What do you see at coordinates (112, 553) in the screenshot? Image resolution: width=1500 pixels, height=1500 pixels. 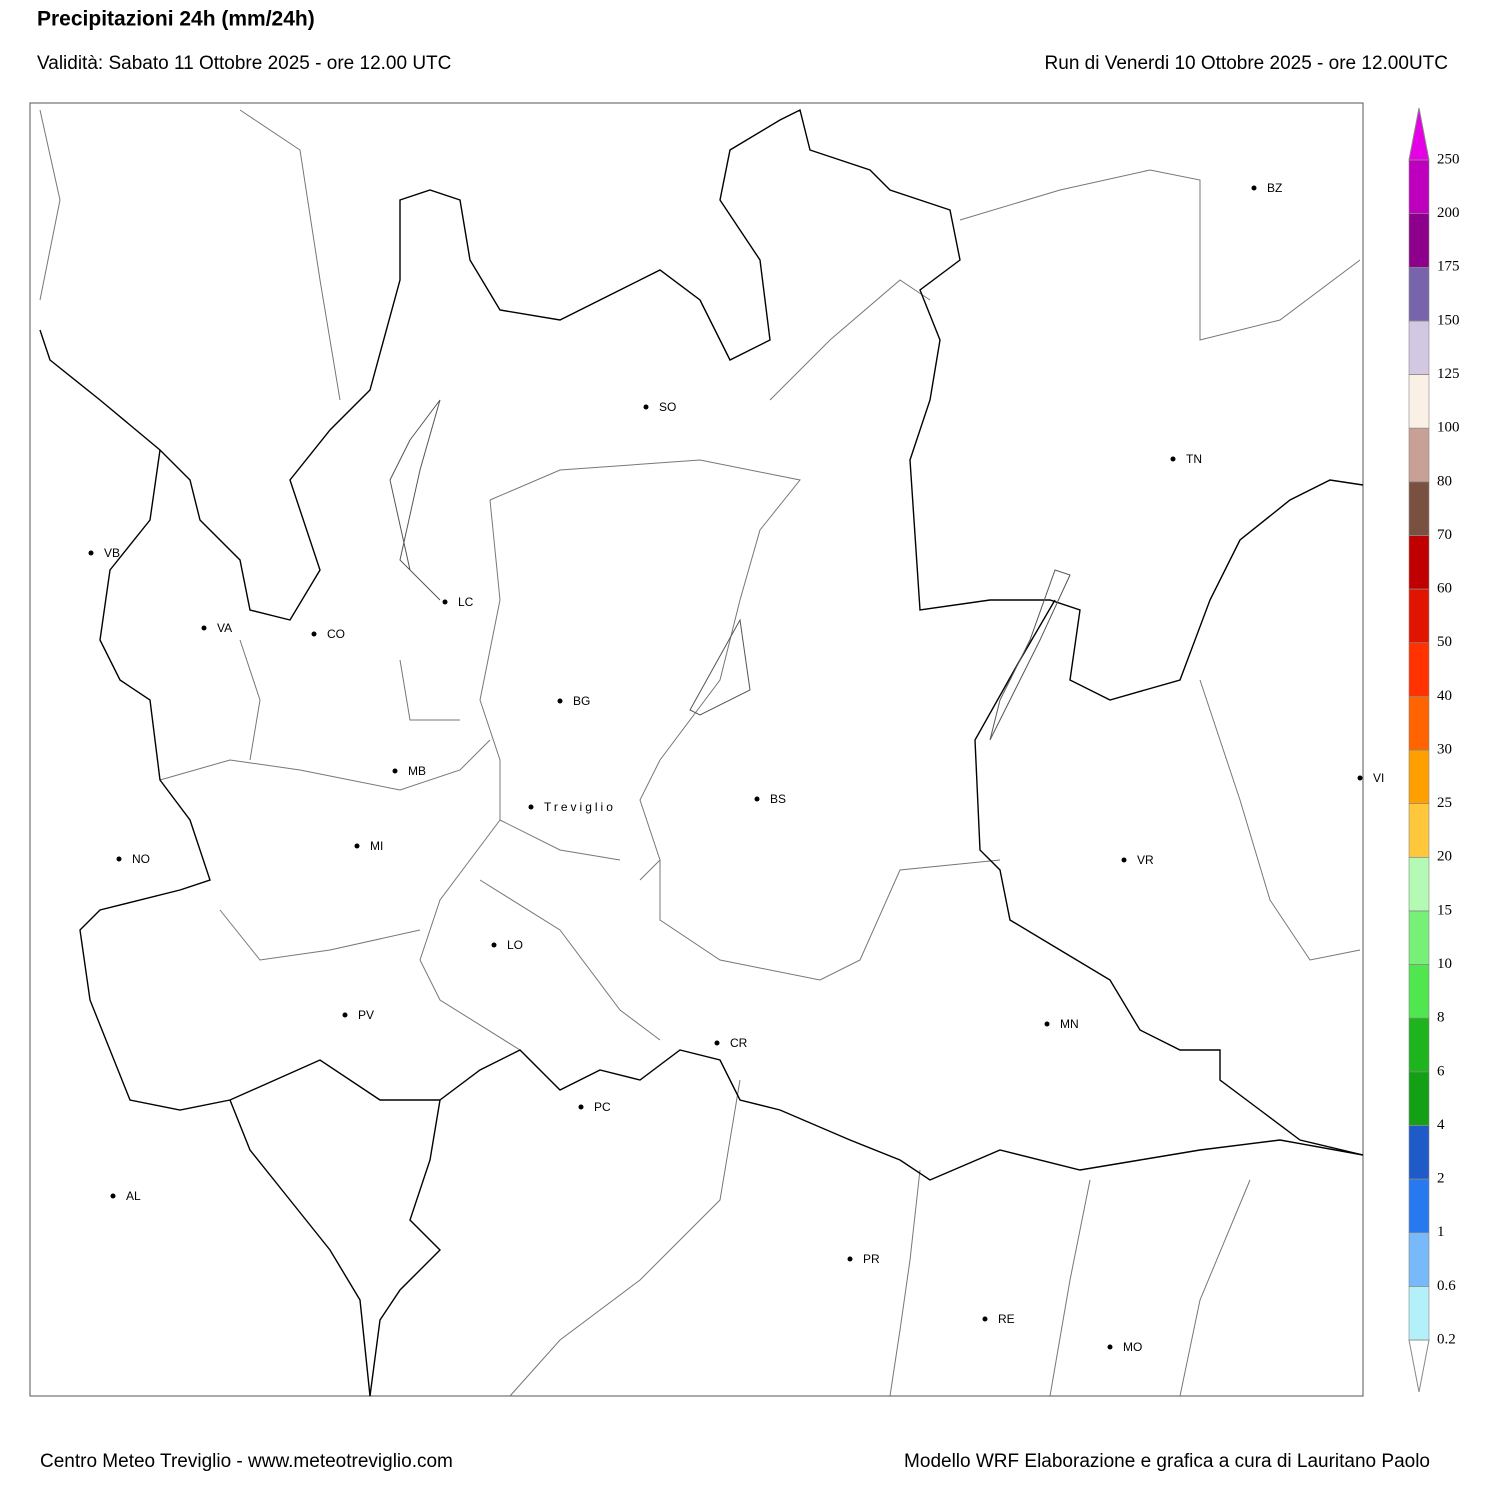 I see `city-label: VB` at bounding box center [112, 553].